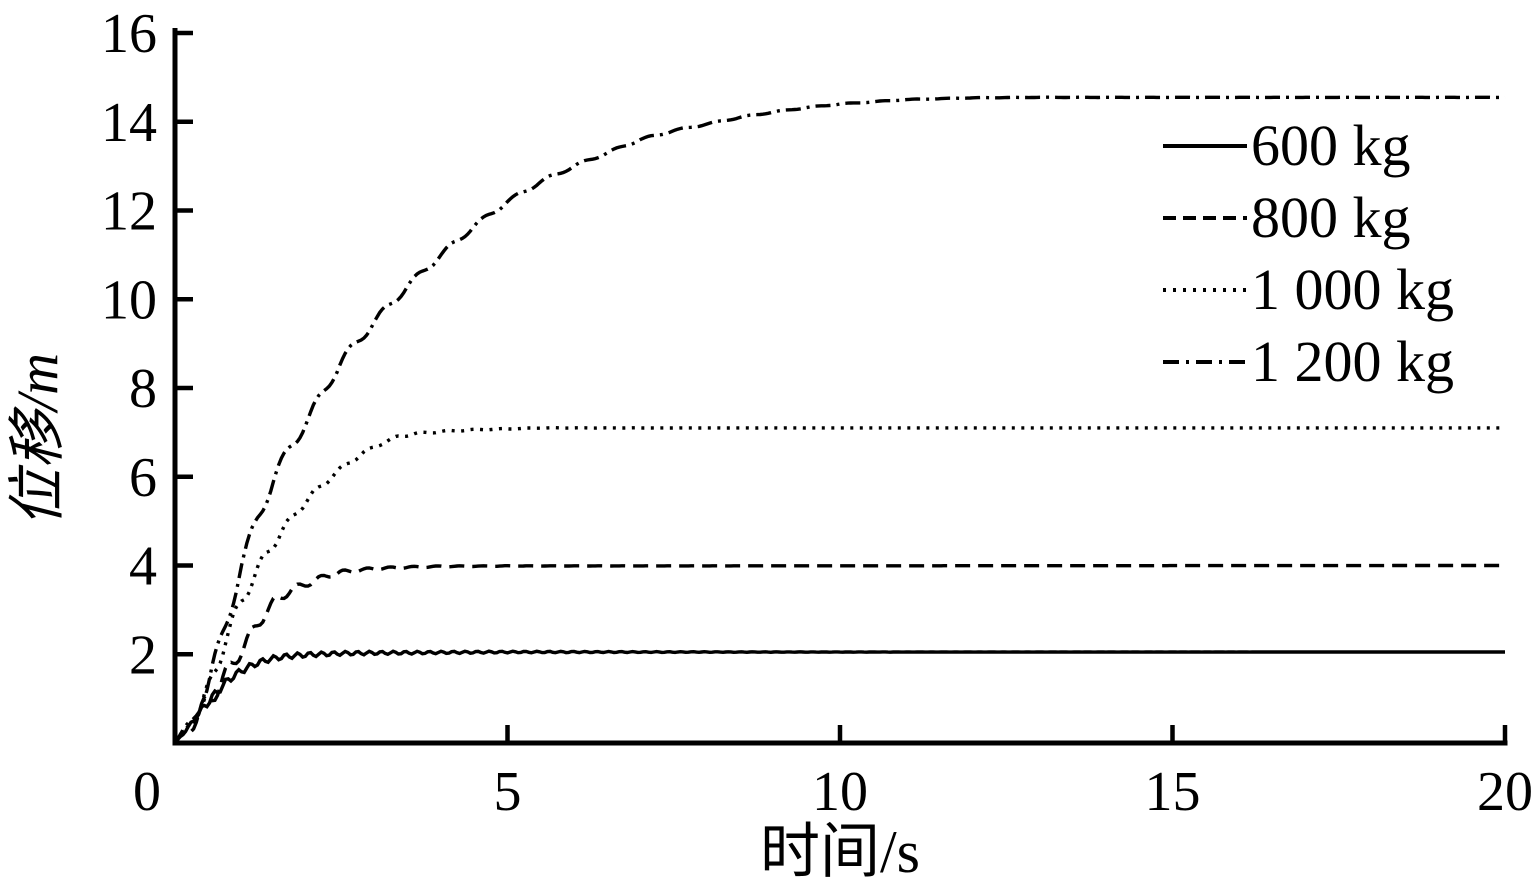  I want to click on legend-entry-1-000-kg: 1 000 kg, so click(1308, 290).